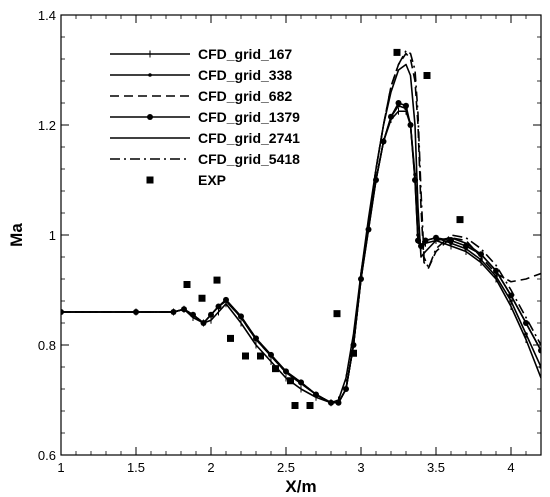 The height and width of the screenshot is (497, 550). I want to click on legend-item: CFD_grid_167, so click(201, 54).